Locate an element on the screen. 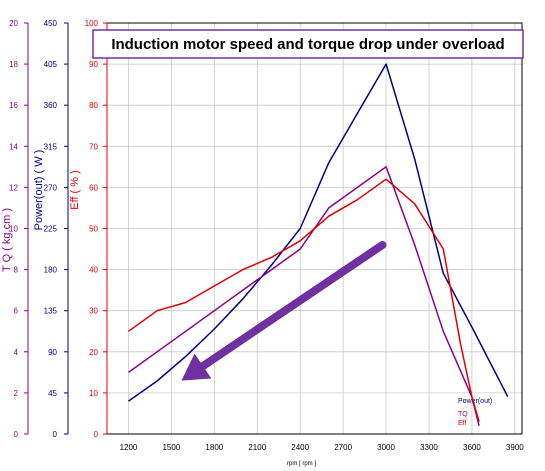 The image size is (545, 471). power-tick-label: 270 is located at coordinates (51, 187).